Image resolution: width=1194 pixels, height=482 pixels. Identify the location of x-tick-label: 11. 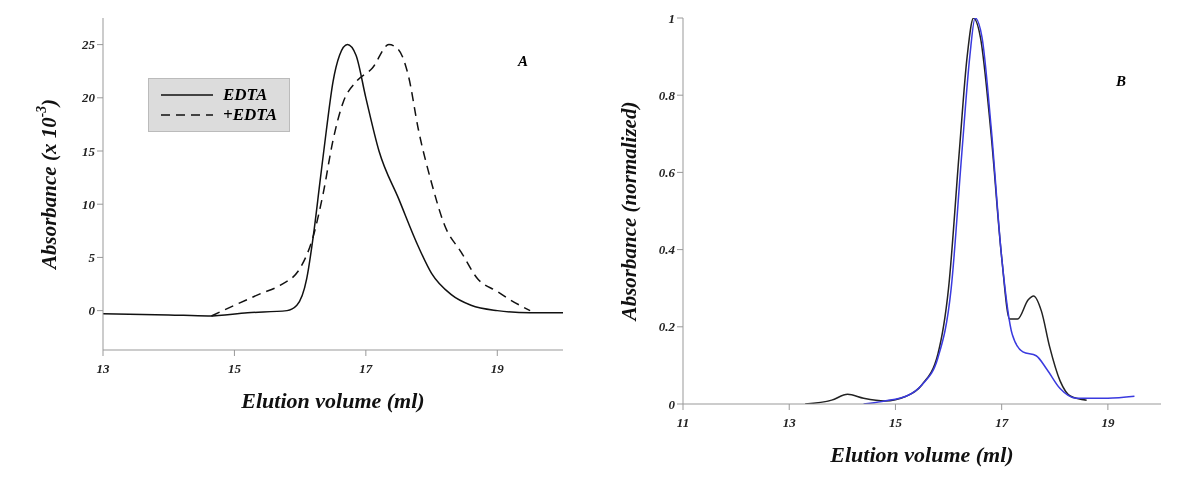
(683, 423).